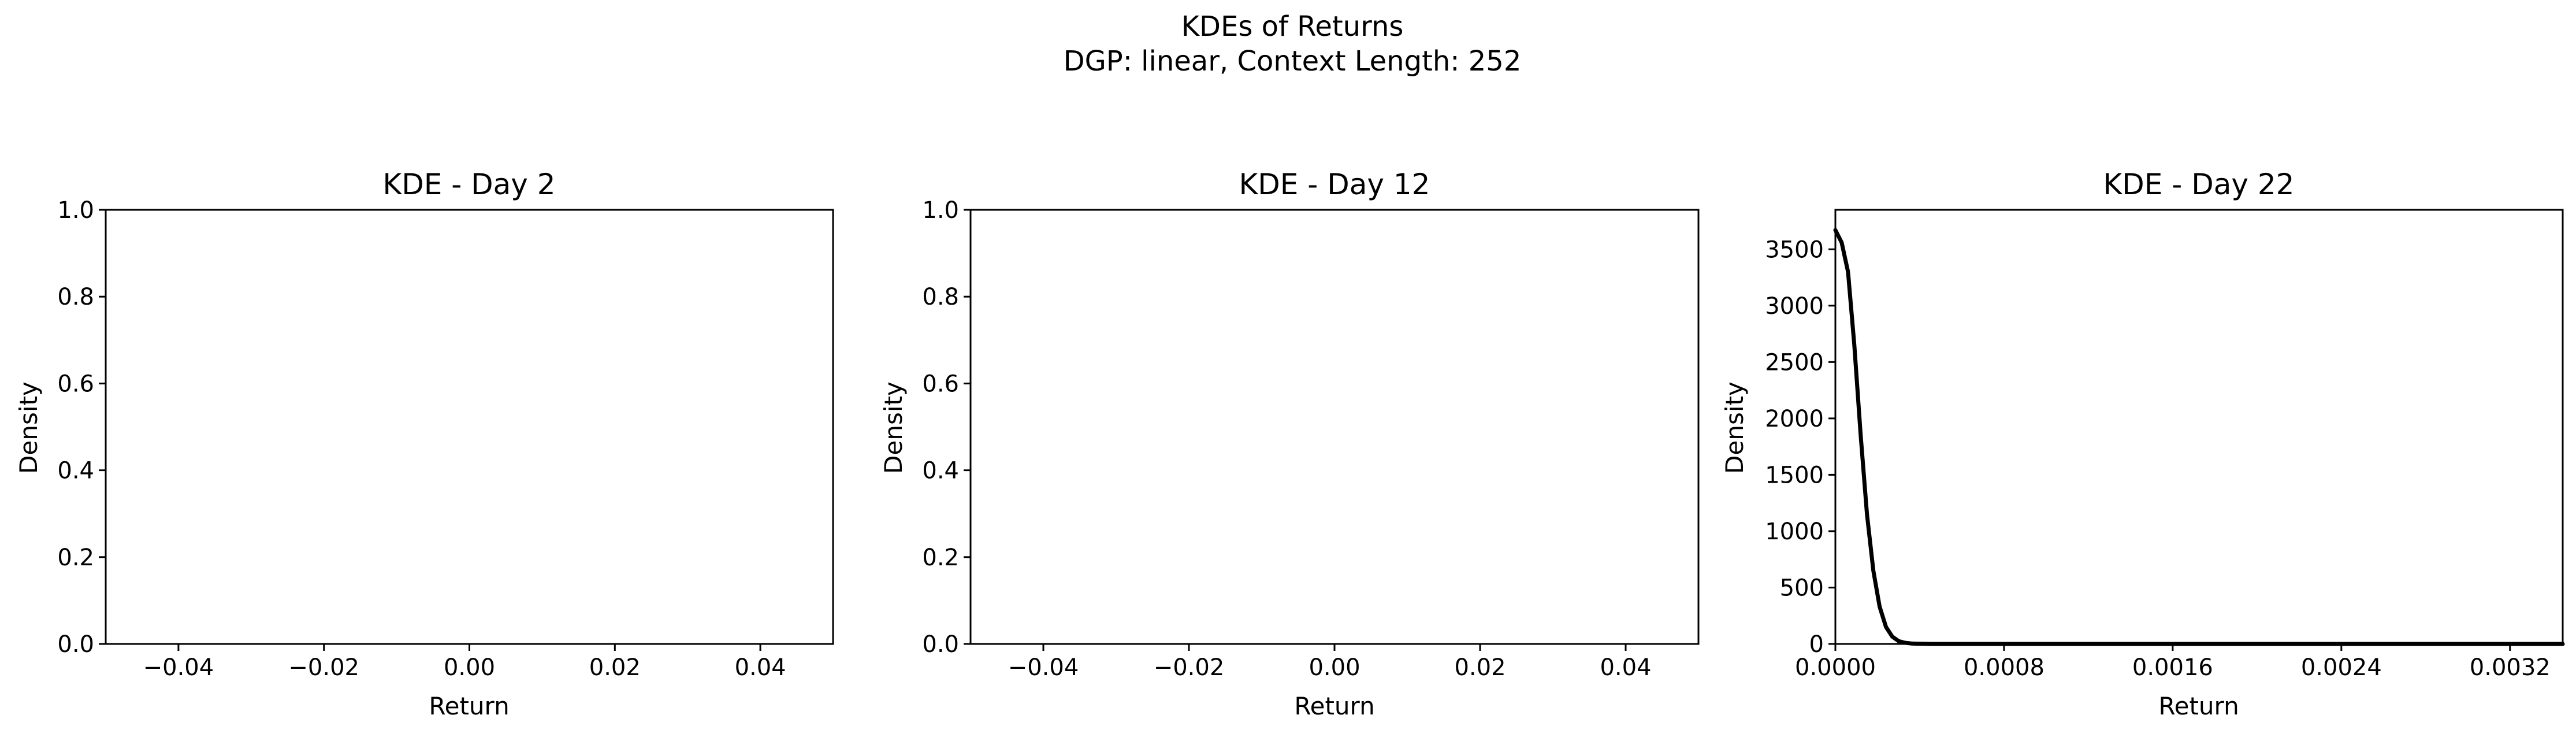 Image resolution: width=2576 pixels, height=737 pixels. I want to click on y-tick-label: 2000, so click(1794, 419).